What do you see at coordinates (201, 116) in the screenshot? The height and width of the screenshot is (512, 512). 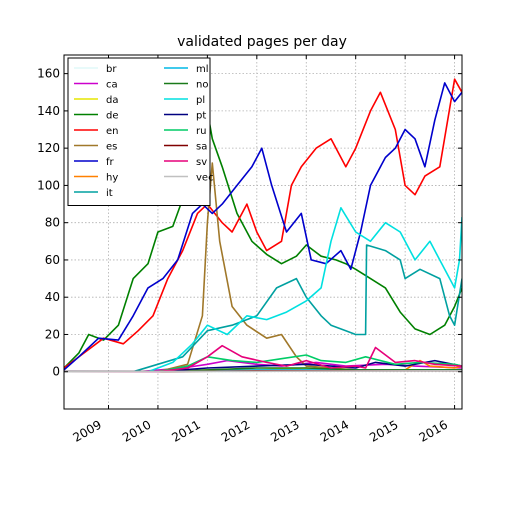 I see `legend-label-pt: pt` at bounding box center [201, 116].